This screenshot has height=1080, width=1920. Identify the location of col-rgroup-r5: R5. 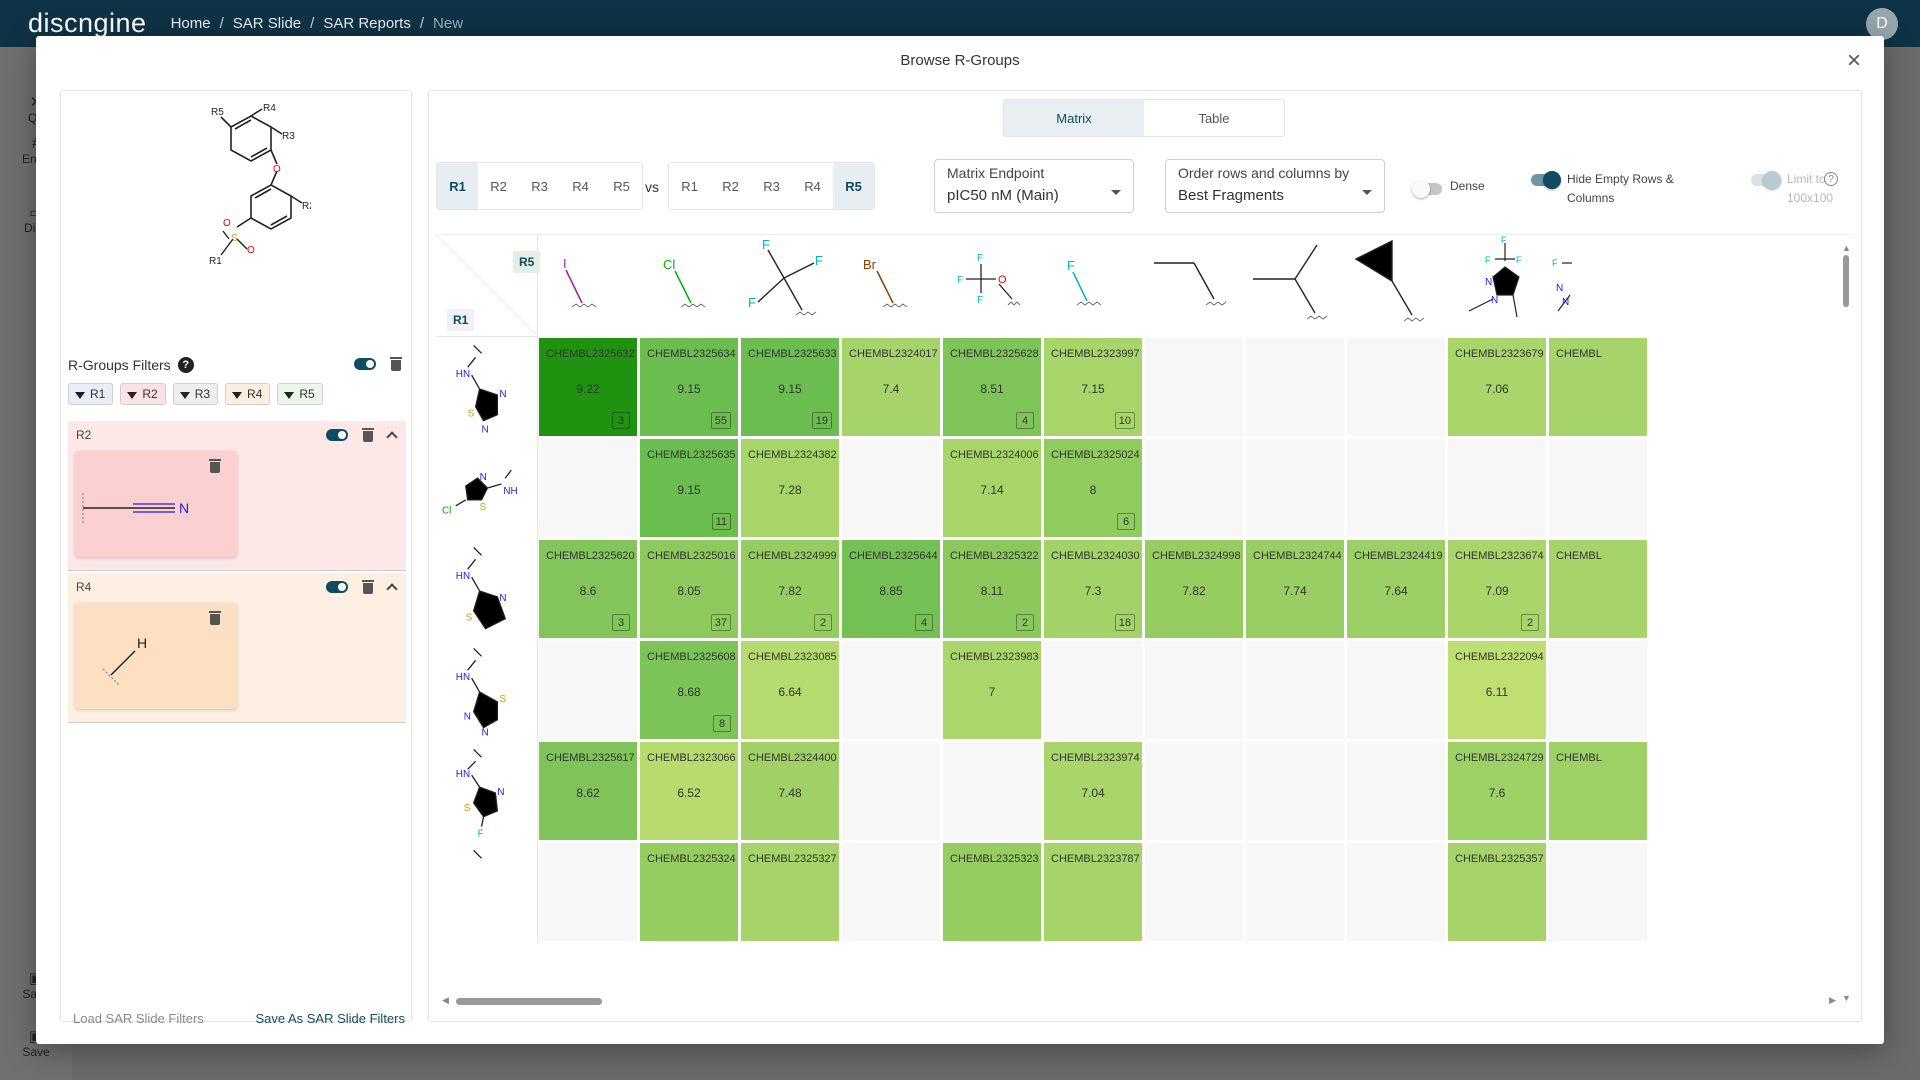
(853, 186).